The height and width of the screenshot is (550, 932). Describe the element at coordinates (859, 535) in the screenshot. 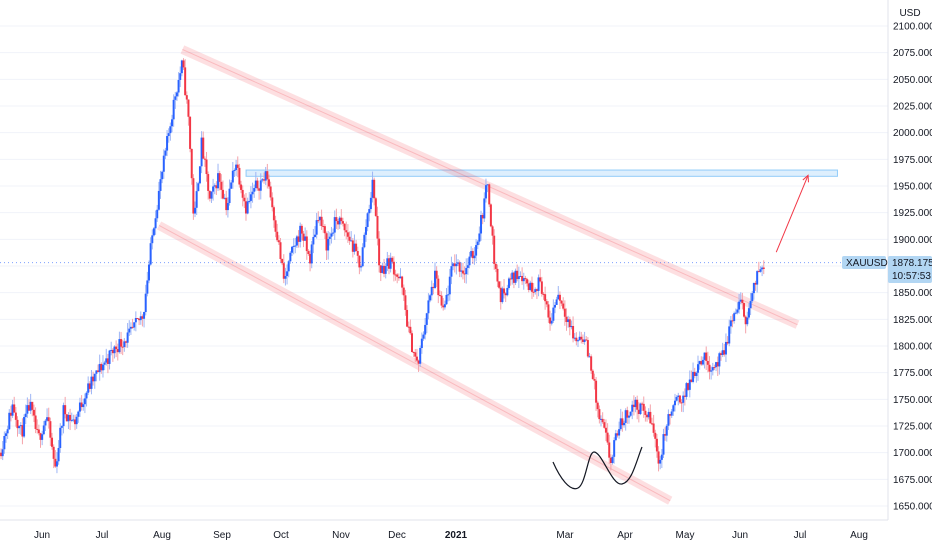

I see `time-tick-label: Aug` at that location.